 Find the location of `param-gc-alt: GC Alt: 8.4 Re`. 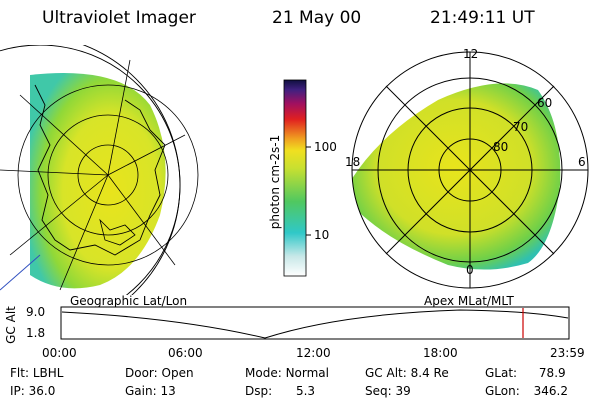

param-gc-alt: GC Alt: 8.4 Re is located at coordinates (407, 373).